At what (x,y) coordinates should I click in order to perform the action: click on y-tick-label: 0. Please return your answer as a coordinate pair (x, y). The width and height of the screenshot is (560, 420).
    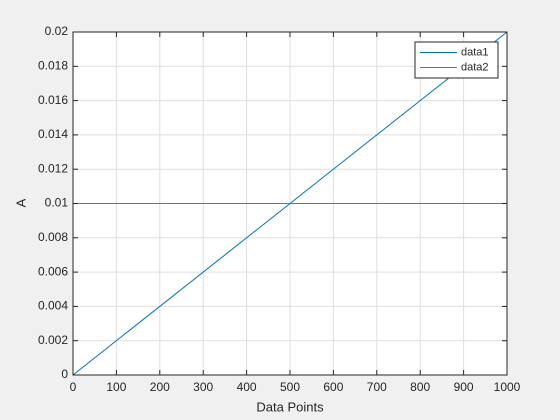
    Looking at the image, I should click on (64, 374).